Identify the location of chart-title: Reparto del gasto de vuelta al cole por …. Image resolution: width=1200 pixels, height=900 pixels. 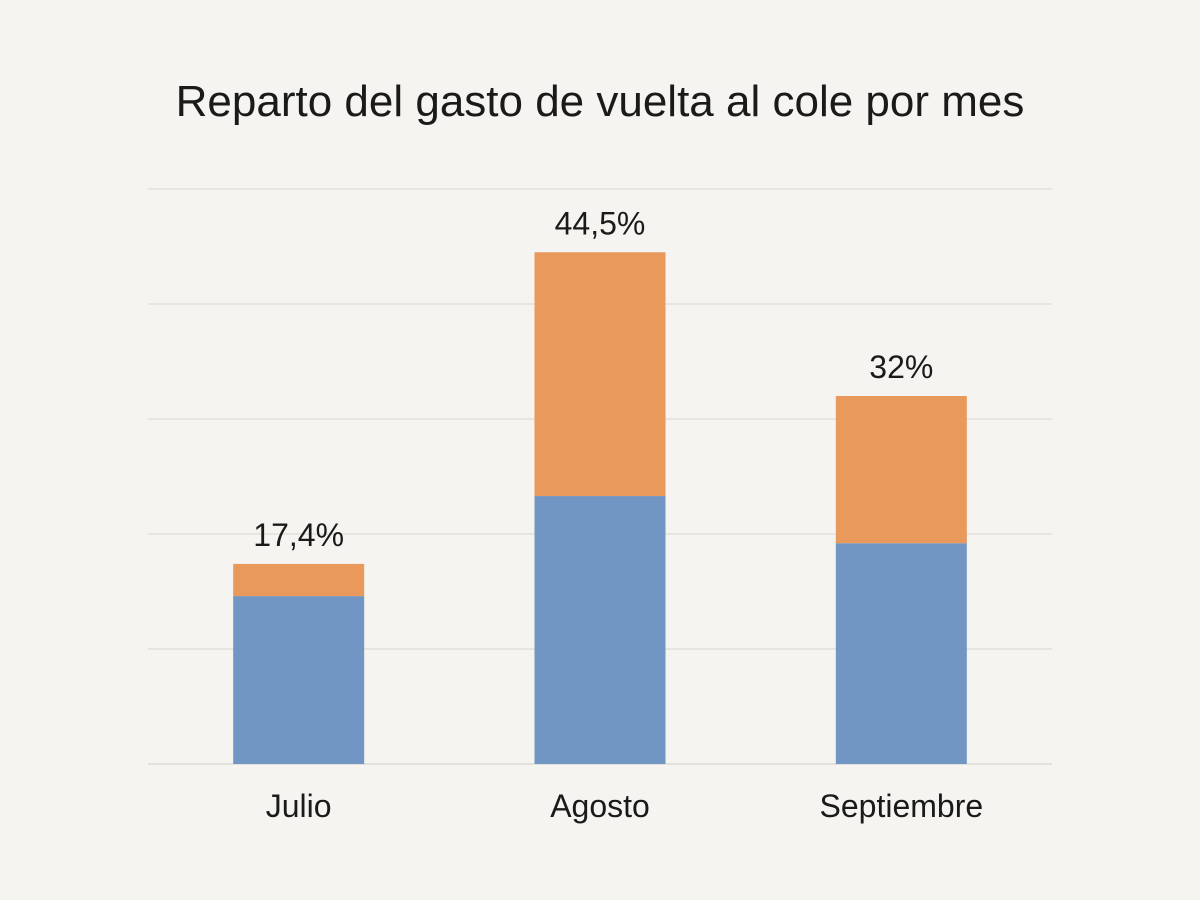
(600, 101).